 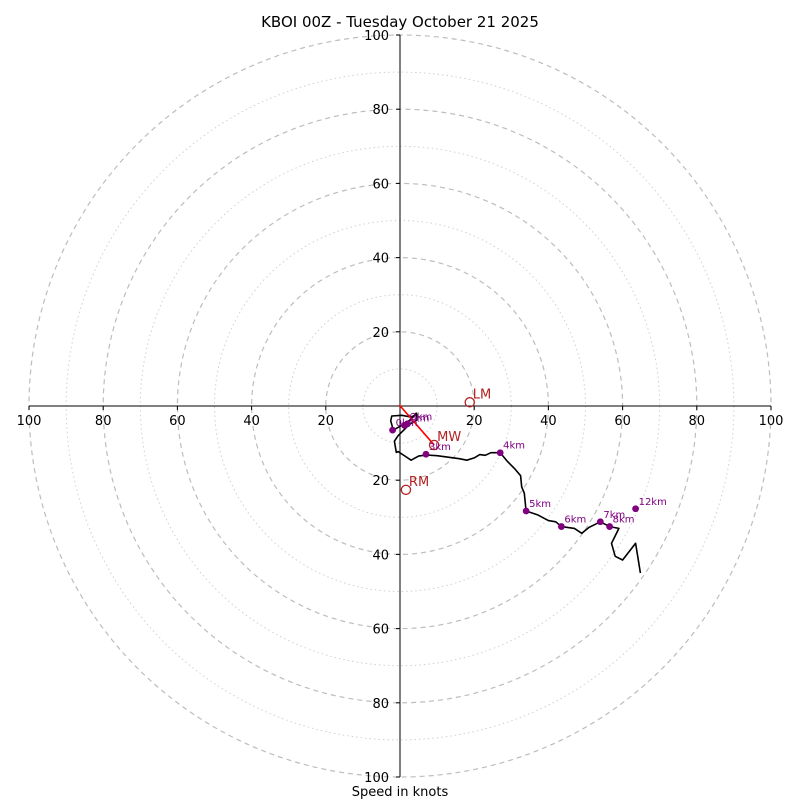 I want to click on storm-motion-lm-label: LM, so click(x=482, y=394).